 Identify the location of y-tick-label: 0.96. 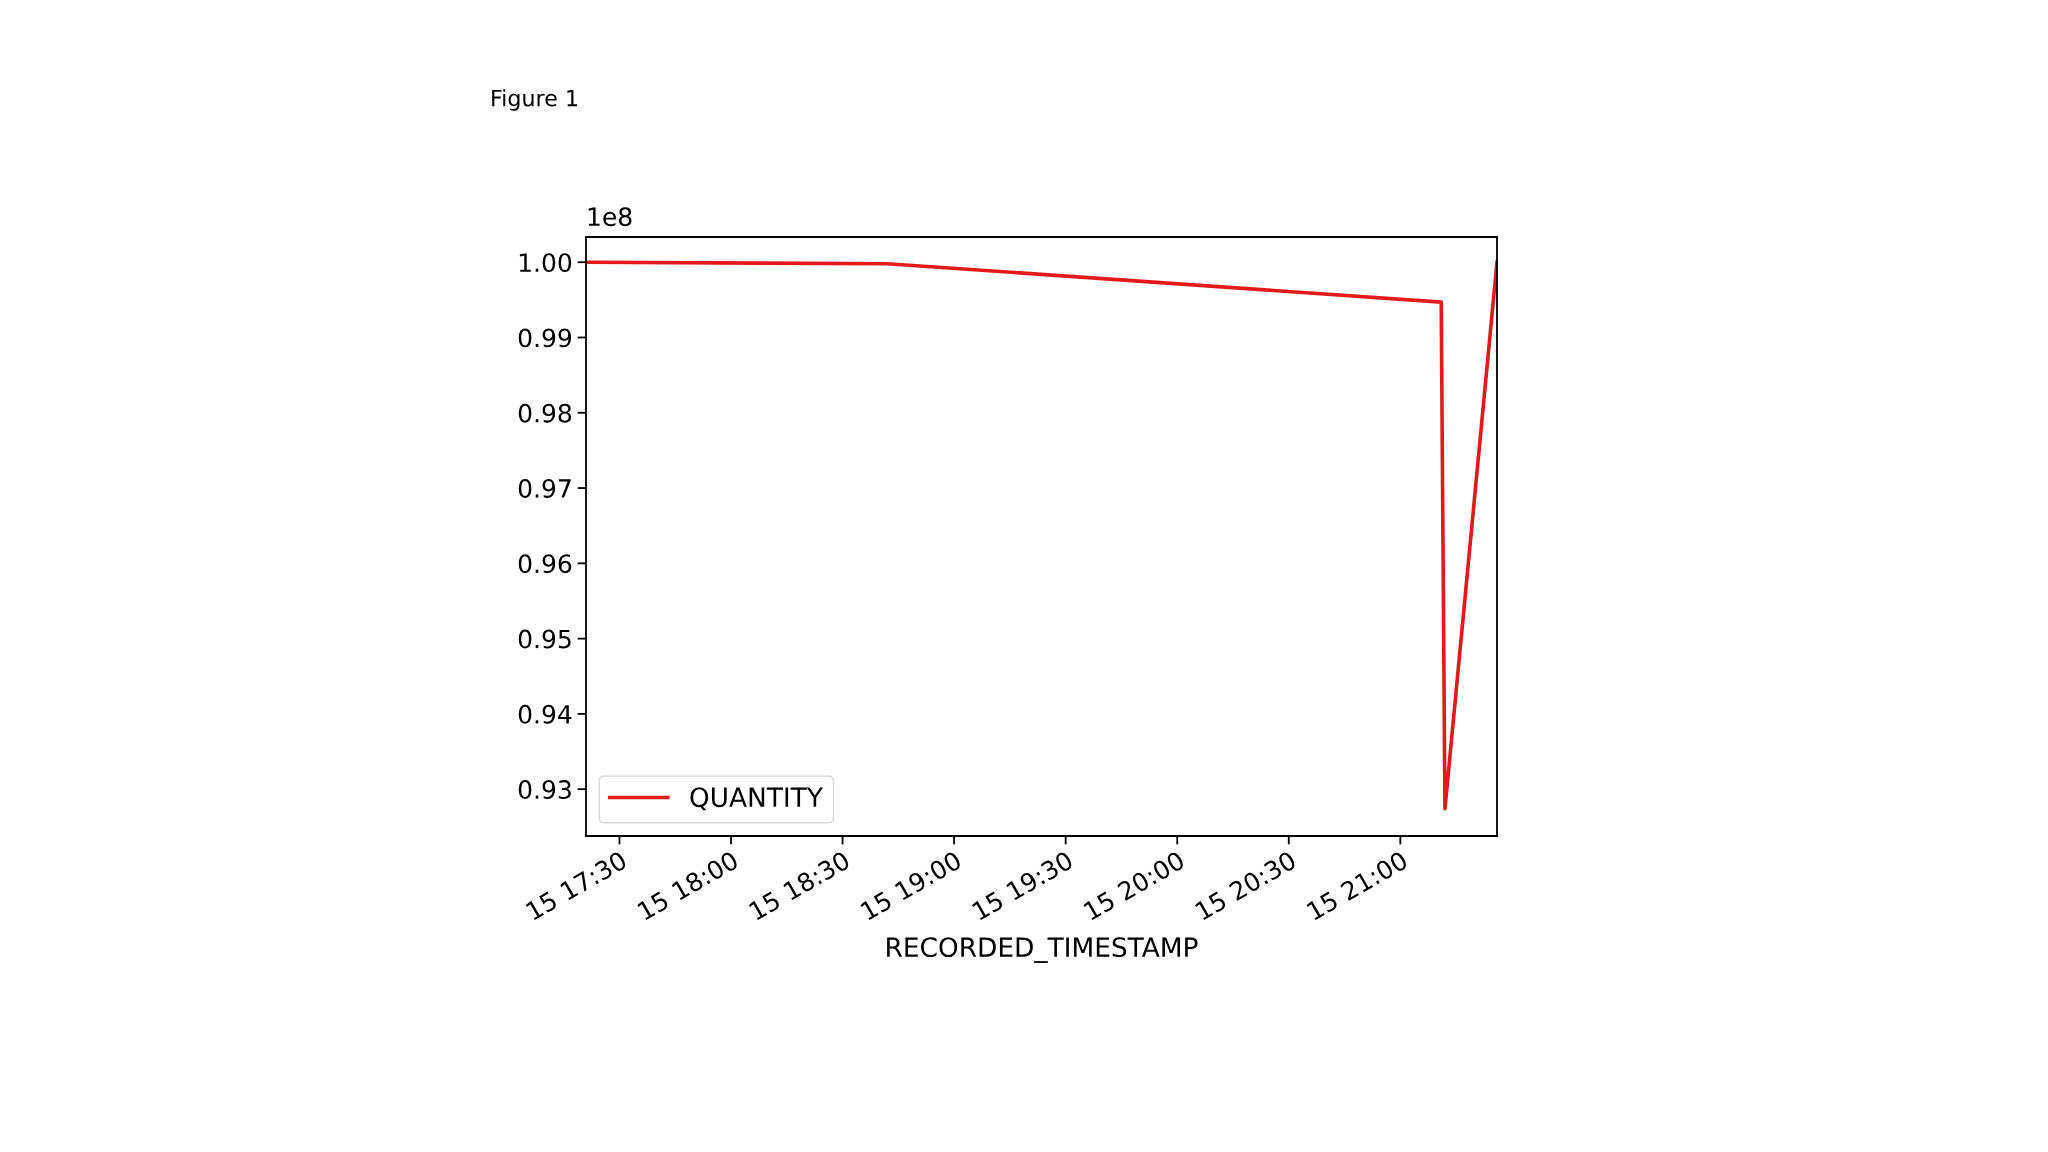
(545, 564).